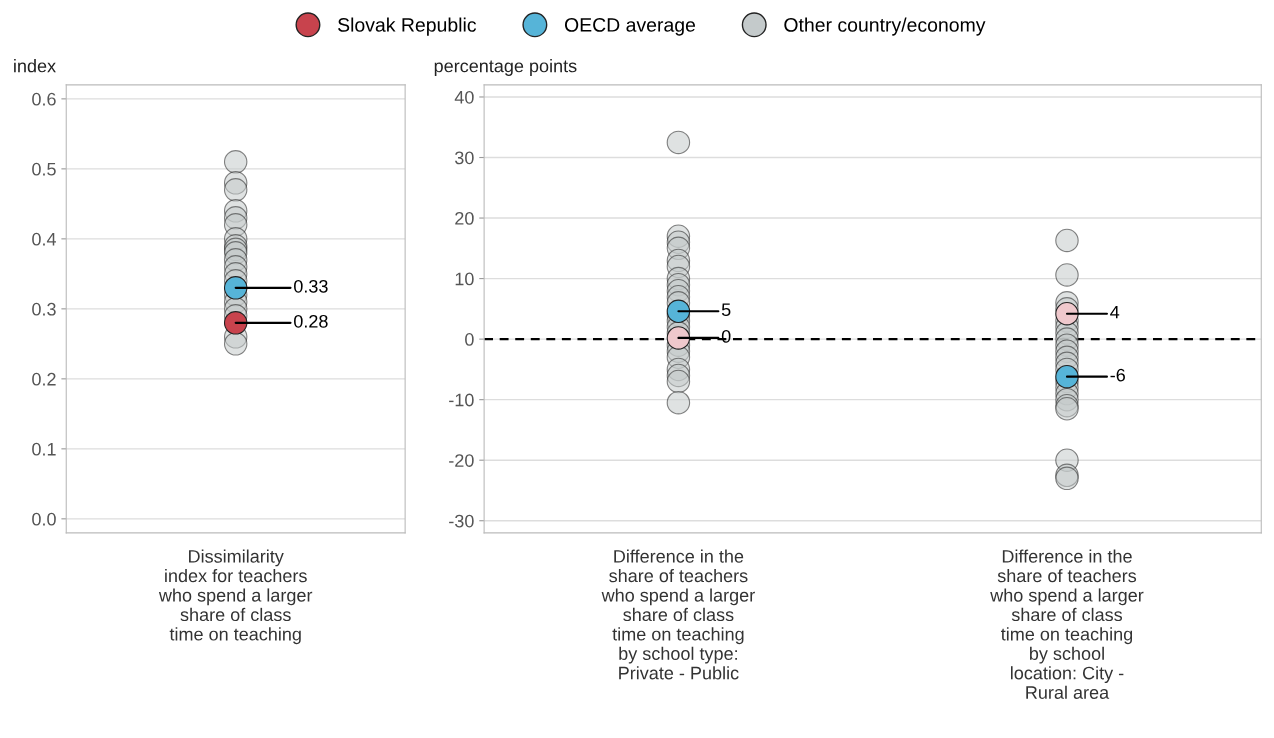  I want to click on y-tick-label: 0.1, so click(44, 449).